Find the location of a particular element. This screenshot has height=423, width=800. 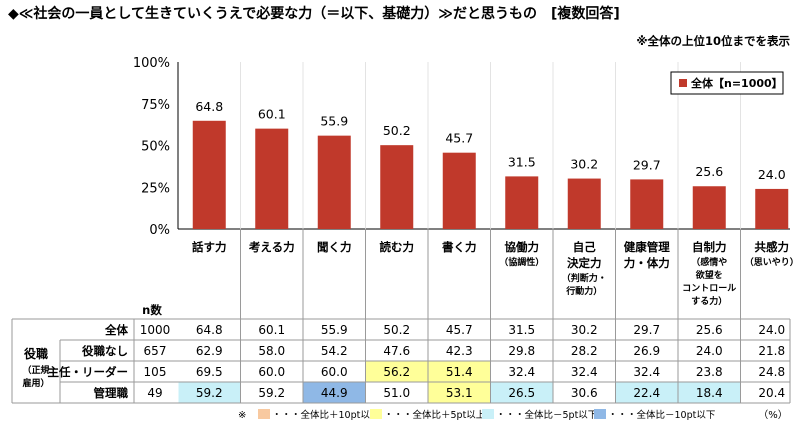

table-cell: 24.8 is located at coordinates (771, 372).